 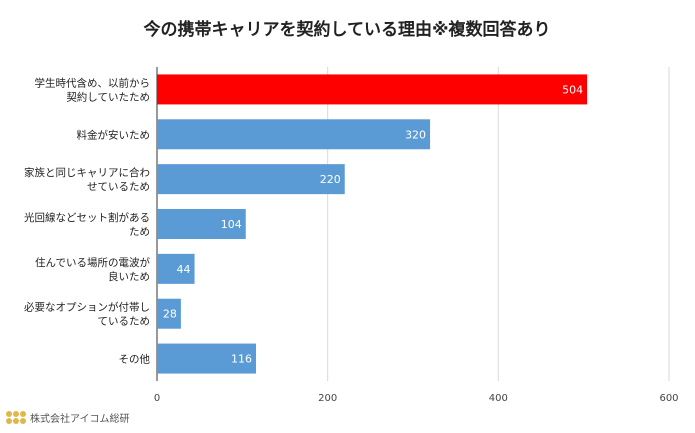 I want to click on category-label: 必要なオプションが付帯しているため, so click(x=87, y=314).